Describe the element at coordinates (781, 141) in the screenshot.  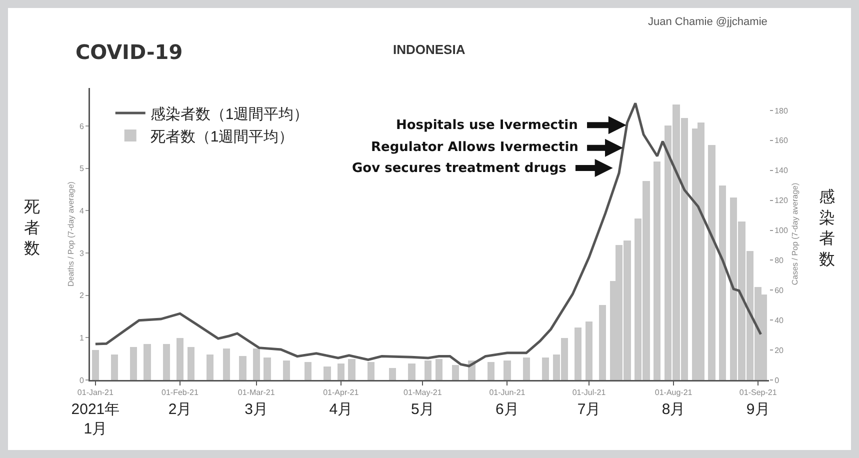
I see `y2-tick-label: 160` at that location.